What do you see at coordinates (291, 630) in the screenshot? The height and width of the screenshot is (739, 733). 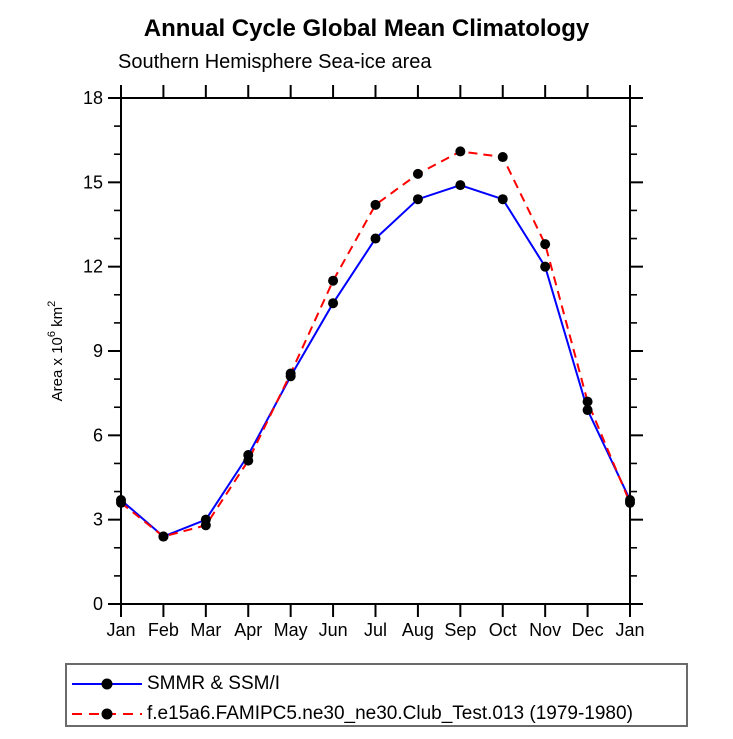 I see `x-tick-label: May` at bounding box center [291, 630].